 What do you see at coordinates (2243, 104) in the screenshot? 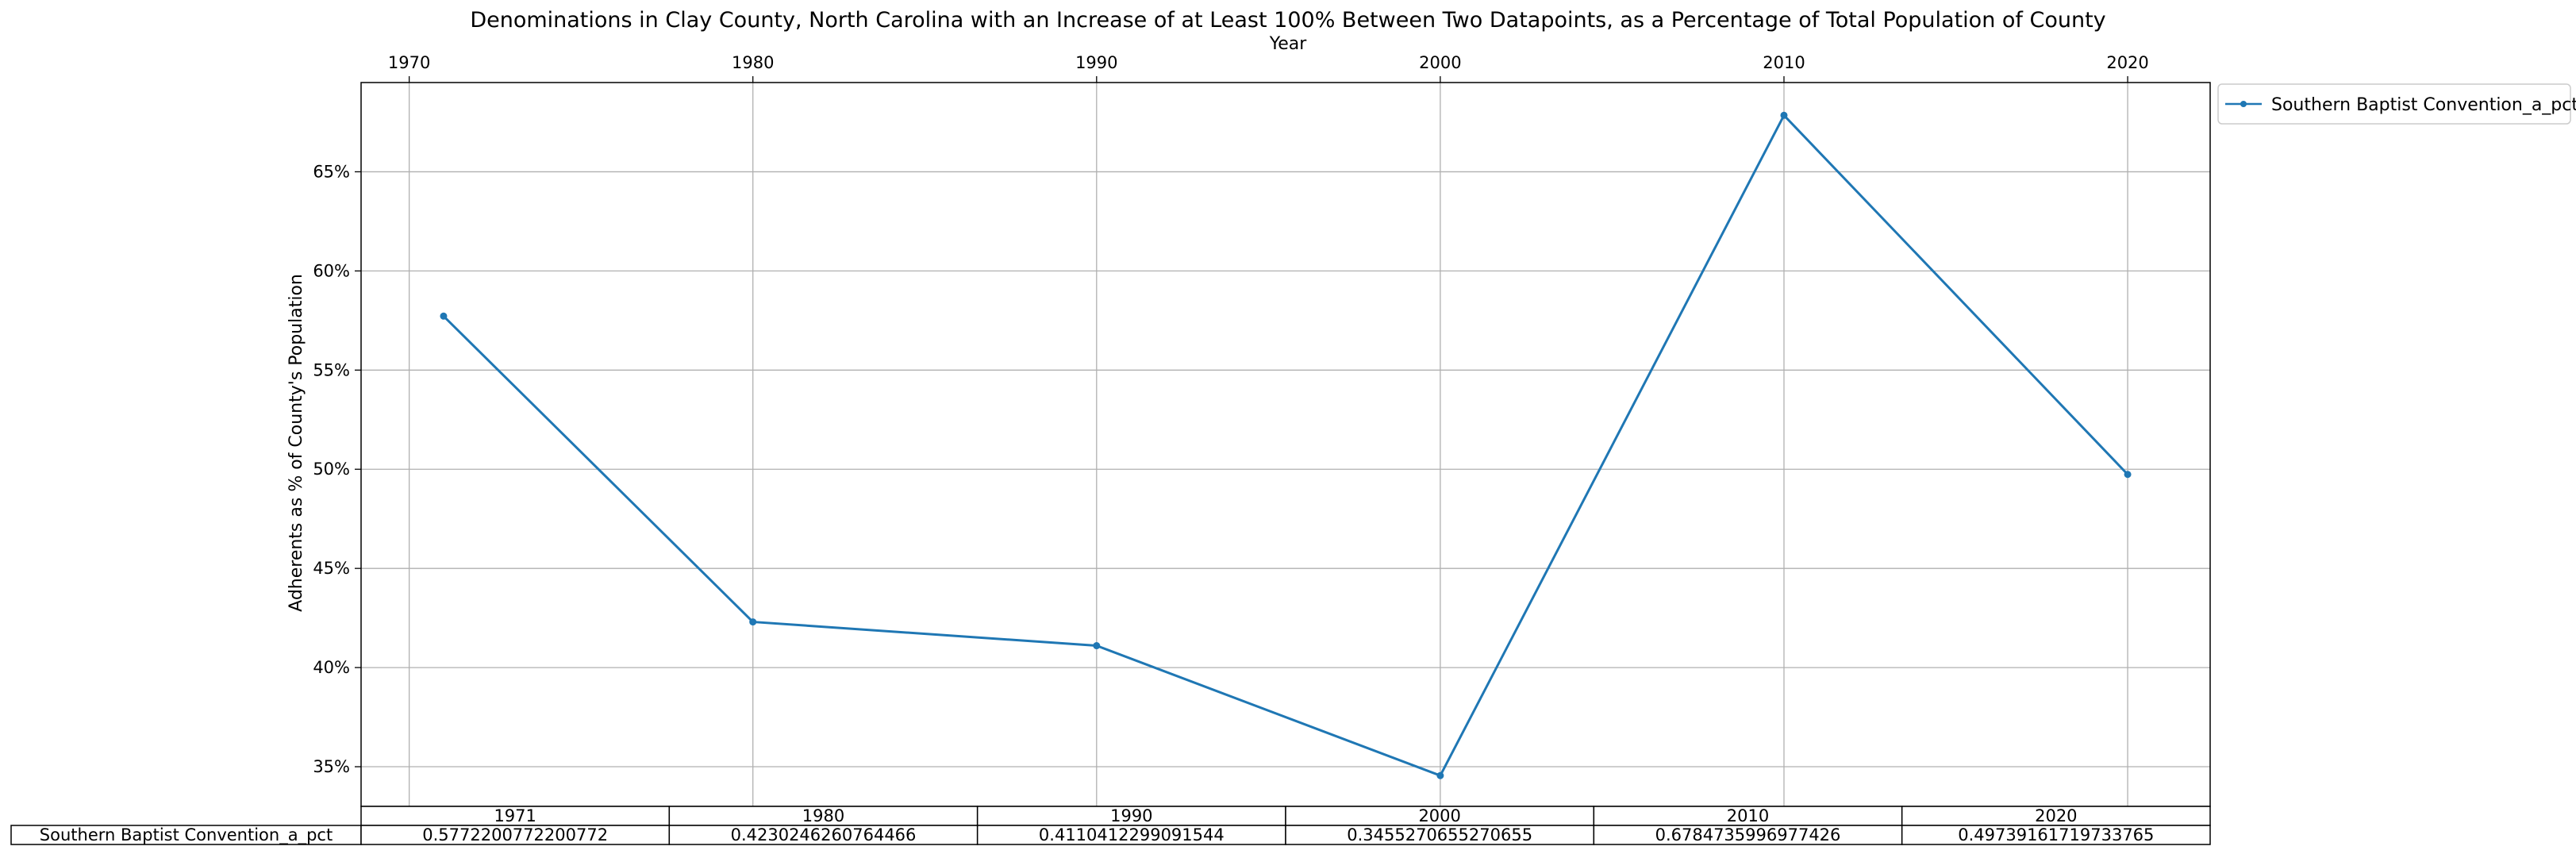
I see `legend-swatch-marker` at bounding box center [2243, 104].